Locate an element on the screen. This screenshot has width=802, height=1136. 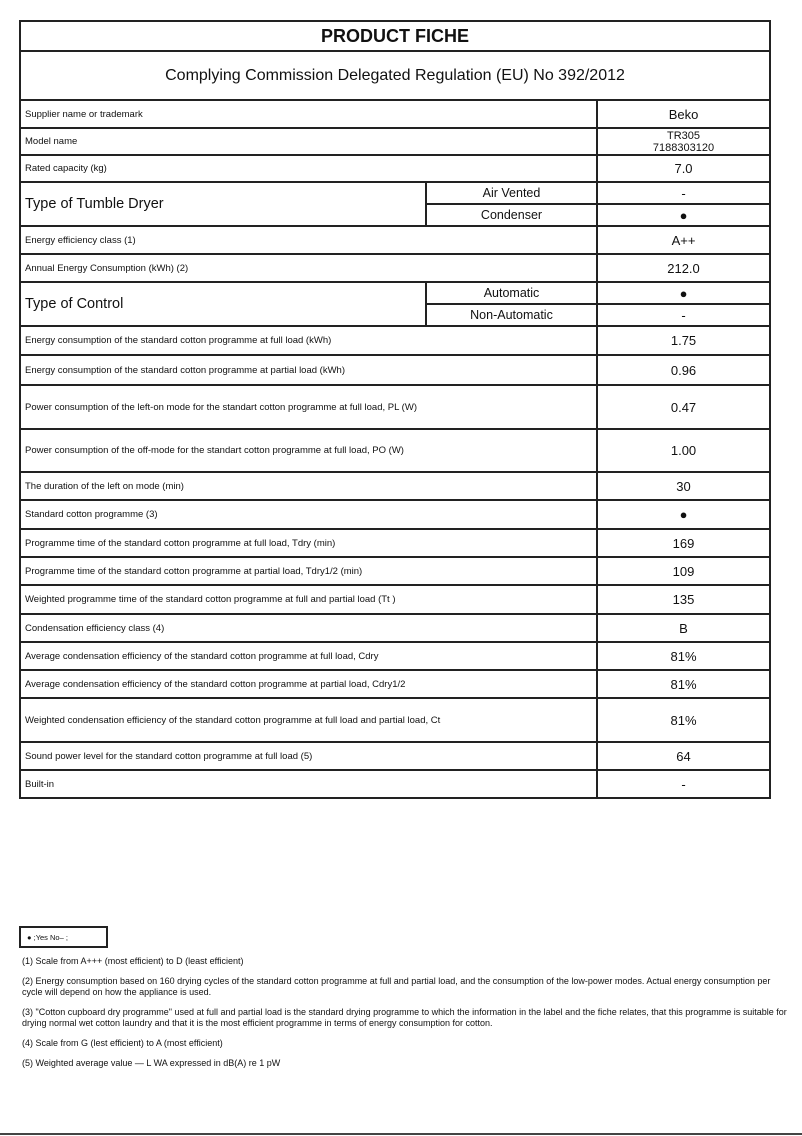
table-row: Condenser ● is located at coordinates (396, 215).